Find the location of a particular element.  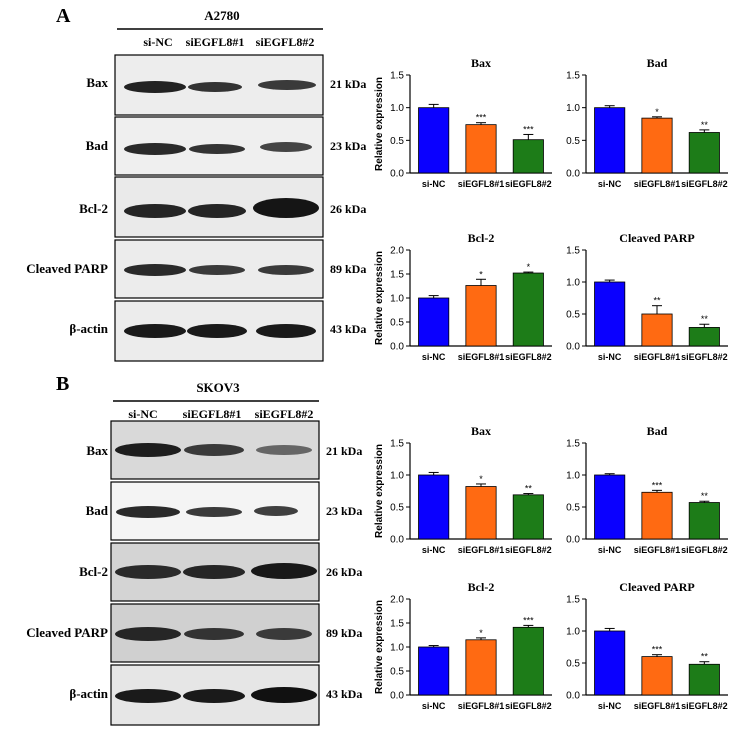

chart-title: Bax is located at coordinates (481, 63).